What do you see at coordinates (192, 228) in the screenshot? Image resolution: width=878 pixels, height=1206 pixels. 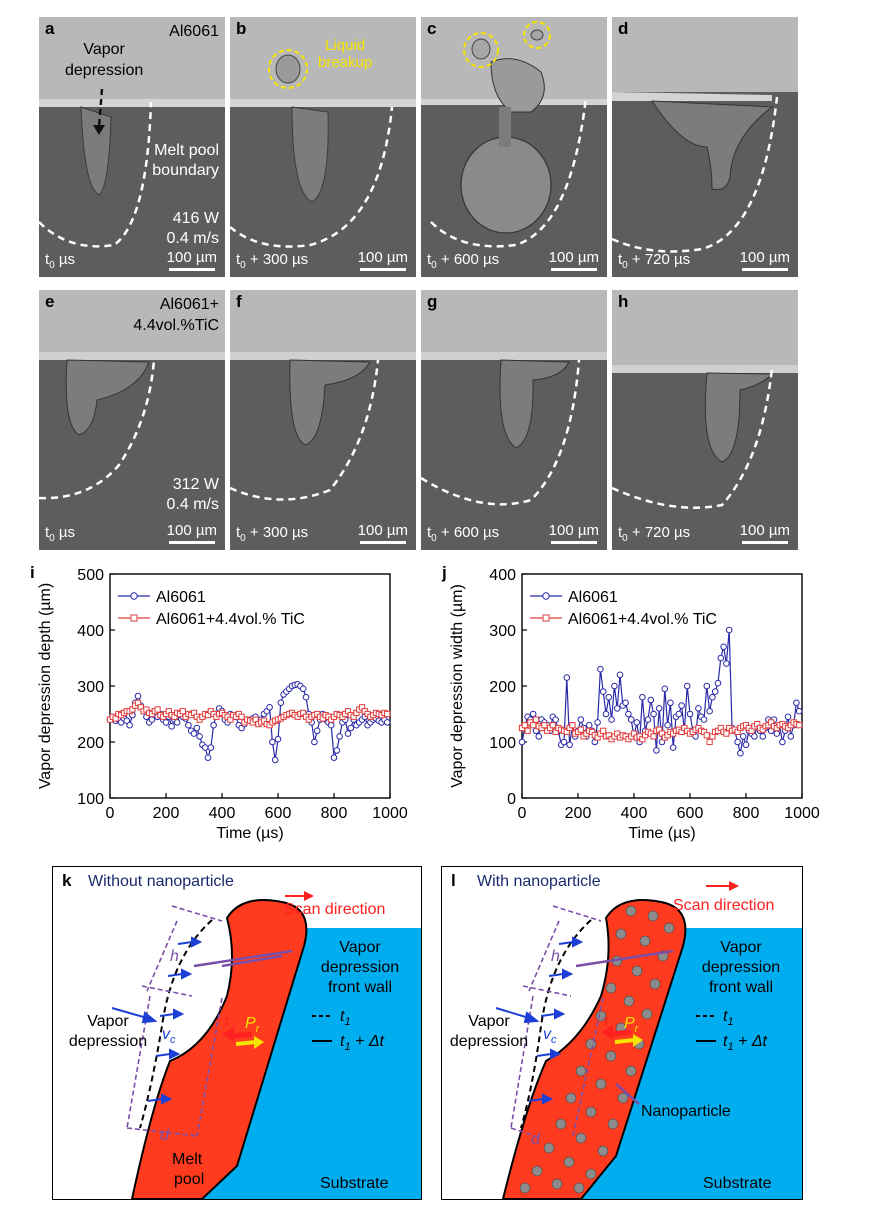 I see `process-params: 416 W 0.4 m/s` at bounding box center [192, 228].